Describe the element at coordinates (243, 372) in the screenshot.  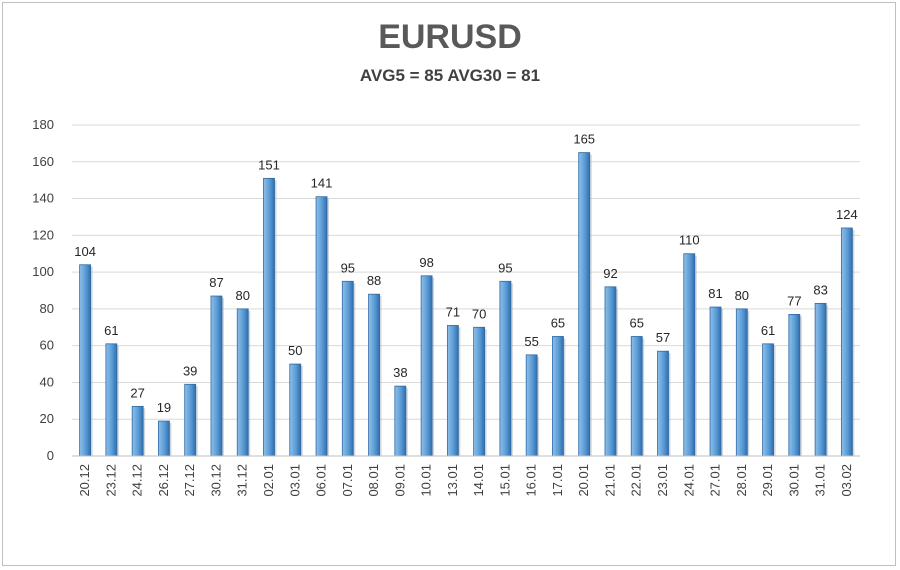
I see `bar-31.12: 80` at that location.